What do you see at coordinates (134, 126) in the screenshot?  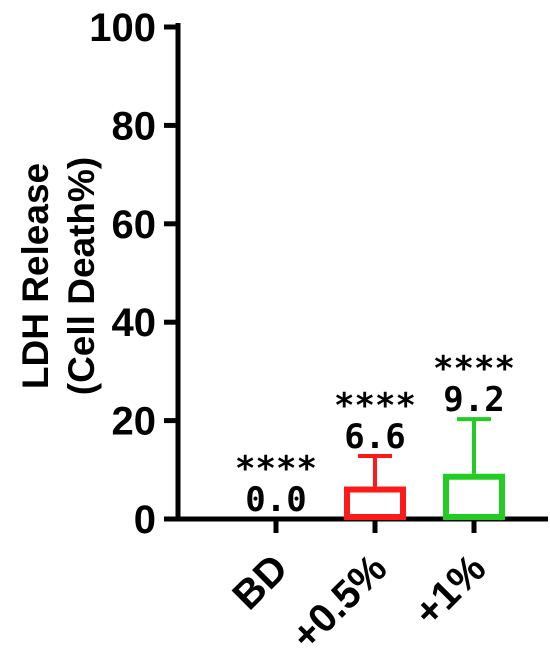 I see `y-tick-label: 80` at bounding box center [134, 126].